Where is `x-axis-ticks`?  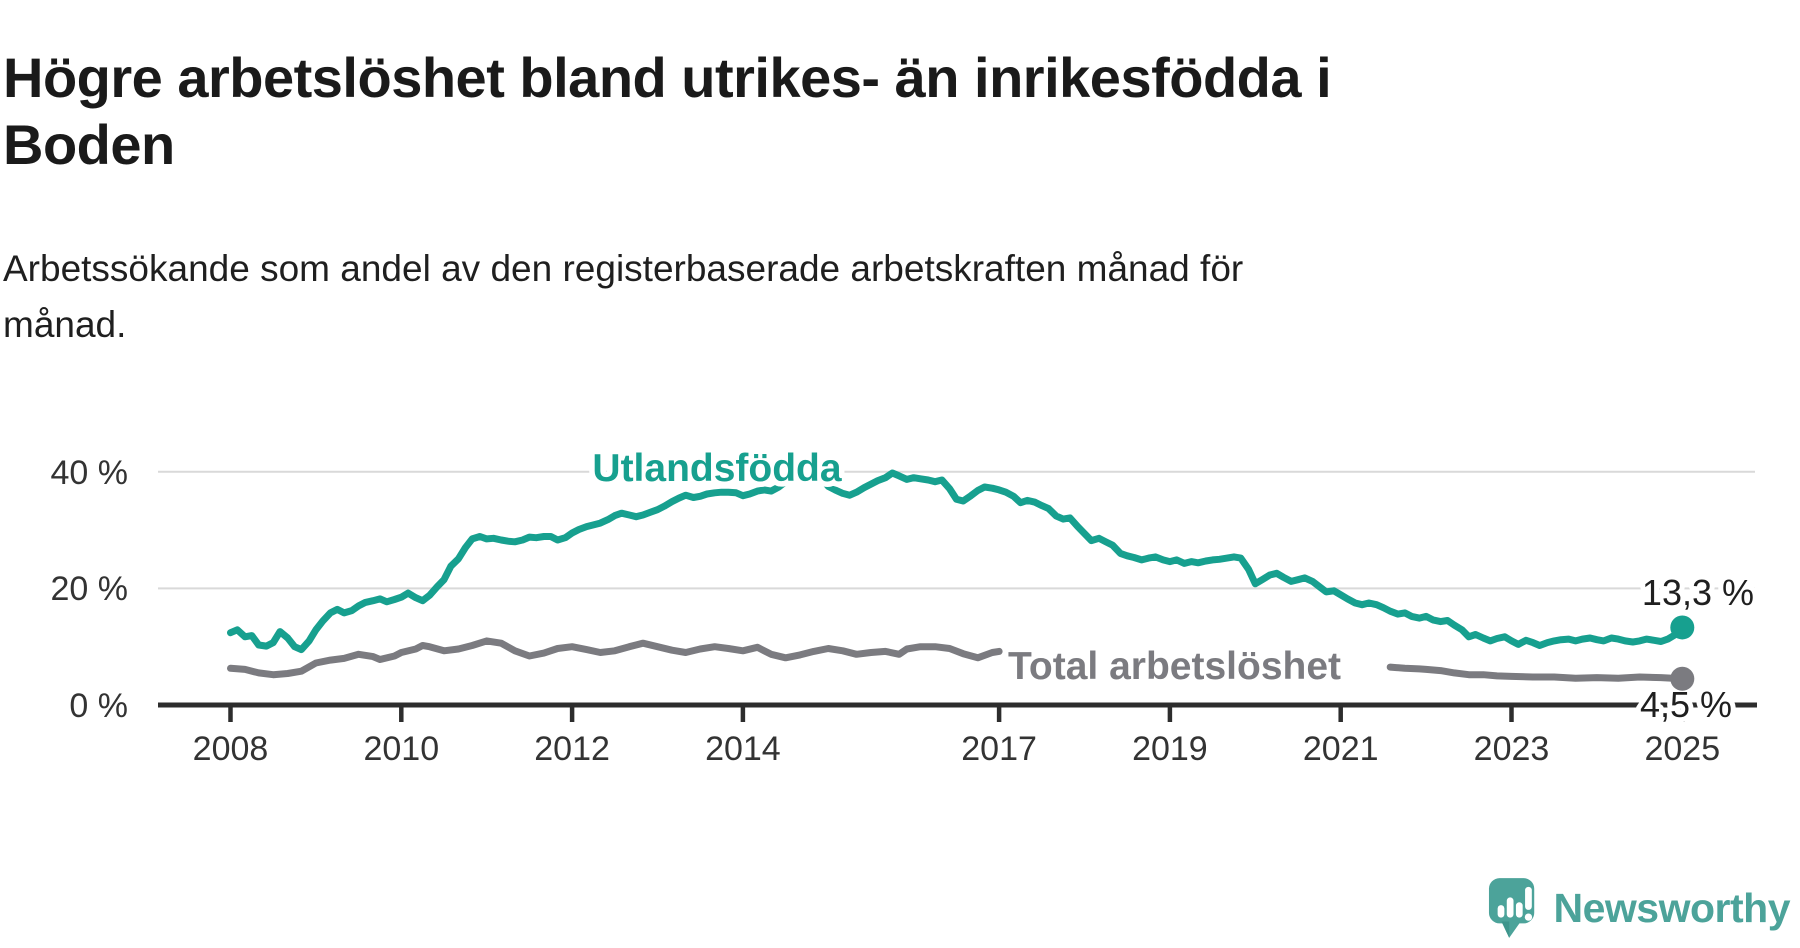
x-axis-ticks is located at coordinates (956, 713).